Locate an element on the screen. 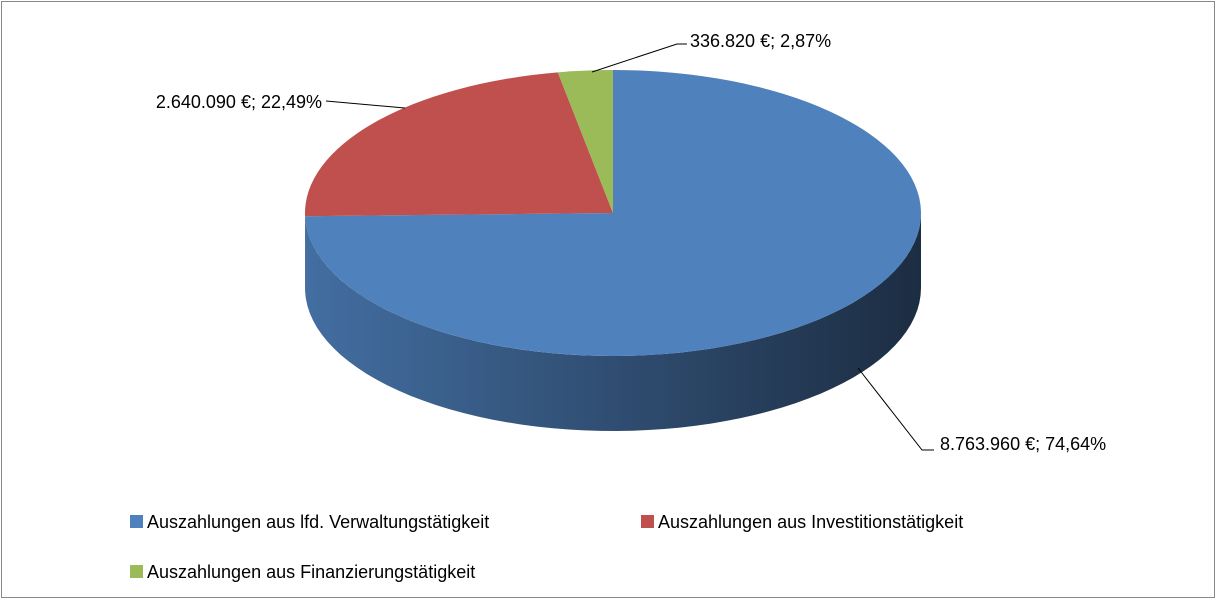 Image resolution: width=1217 pixels, height=600 pixels. legend-label: Auszahlungen aus Investitionstätigkeit is located at coordinates (810, 522).